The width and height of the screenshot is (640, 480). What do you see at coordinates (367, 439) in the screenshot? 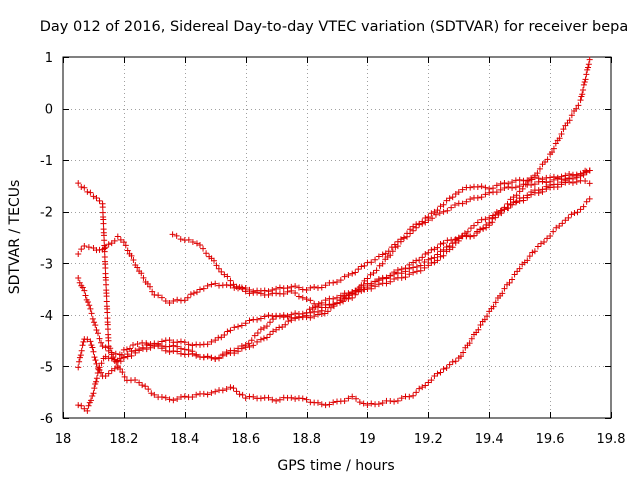
I see `x-tick-label: 19` at bounding box center [367, 439].